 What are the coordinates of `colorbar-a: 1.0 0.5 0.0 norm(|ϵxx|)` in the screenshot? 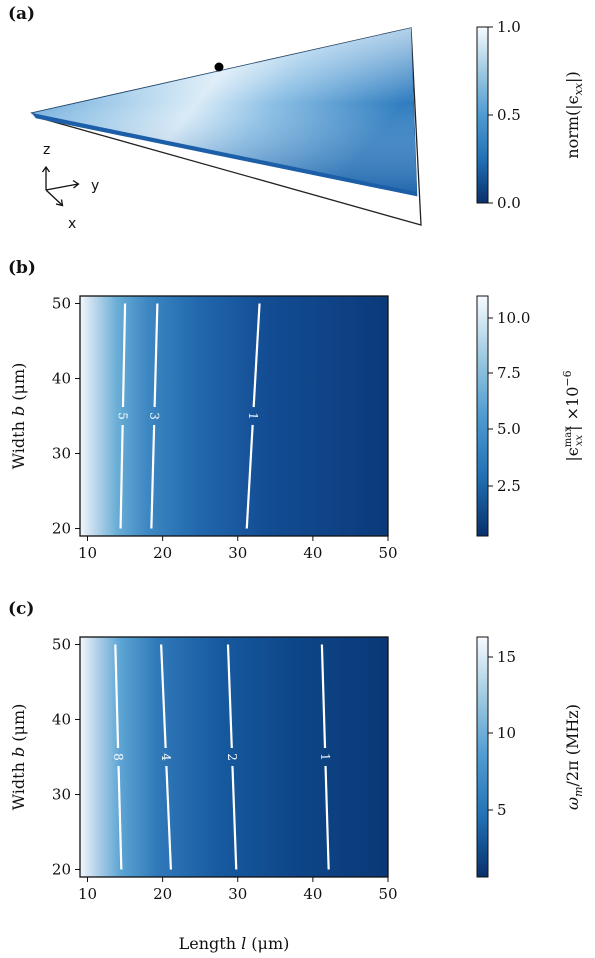 It's located at (530, 115).